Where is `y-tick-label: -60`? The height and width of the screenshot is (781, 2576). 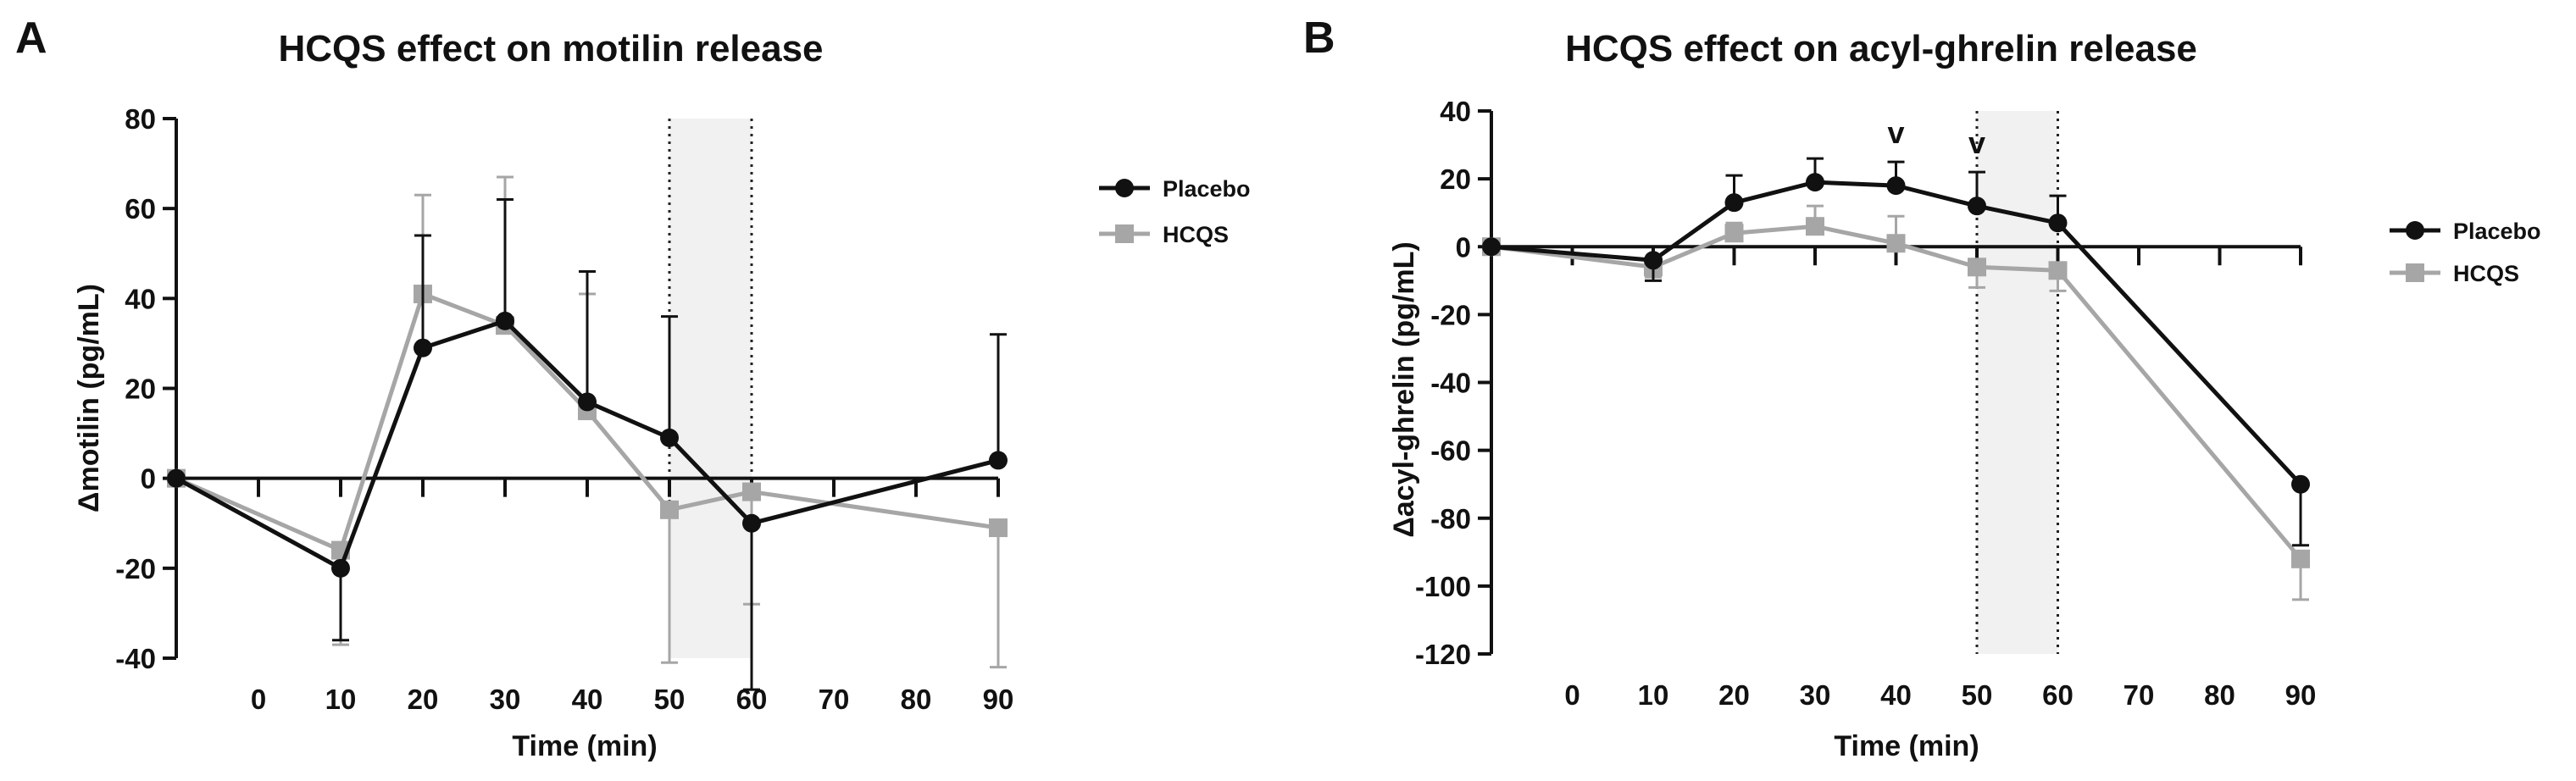 y-tick-label: -60 is located at coordinates (1450, 451).